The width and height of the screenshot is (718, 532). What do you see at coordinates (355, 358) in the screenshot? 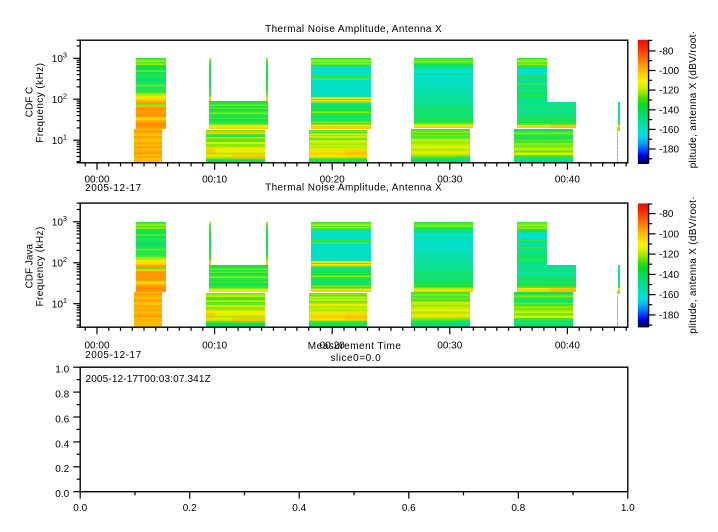
I see `svg-text: slice0=0.0` at bounding box center [355, 358].